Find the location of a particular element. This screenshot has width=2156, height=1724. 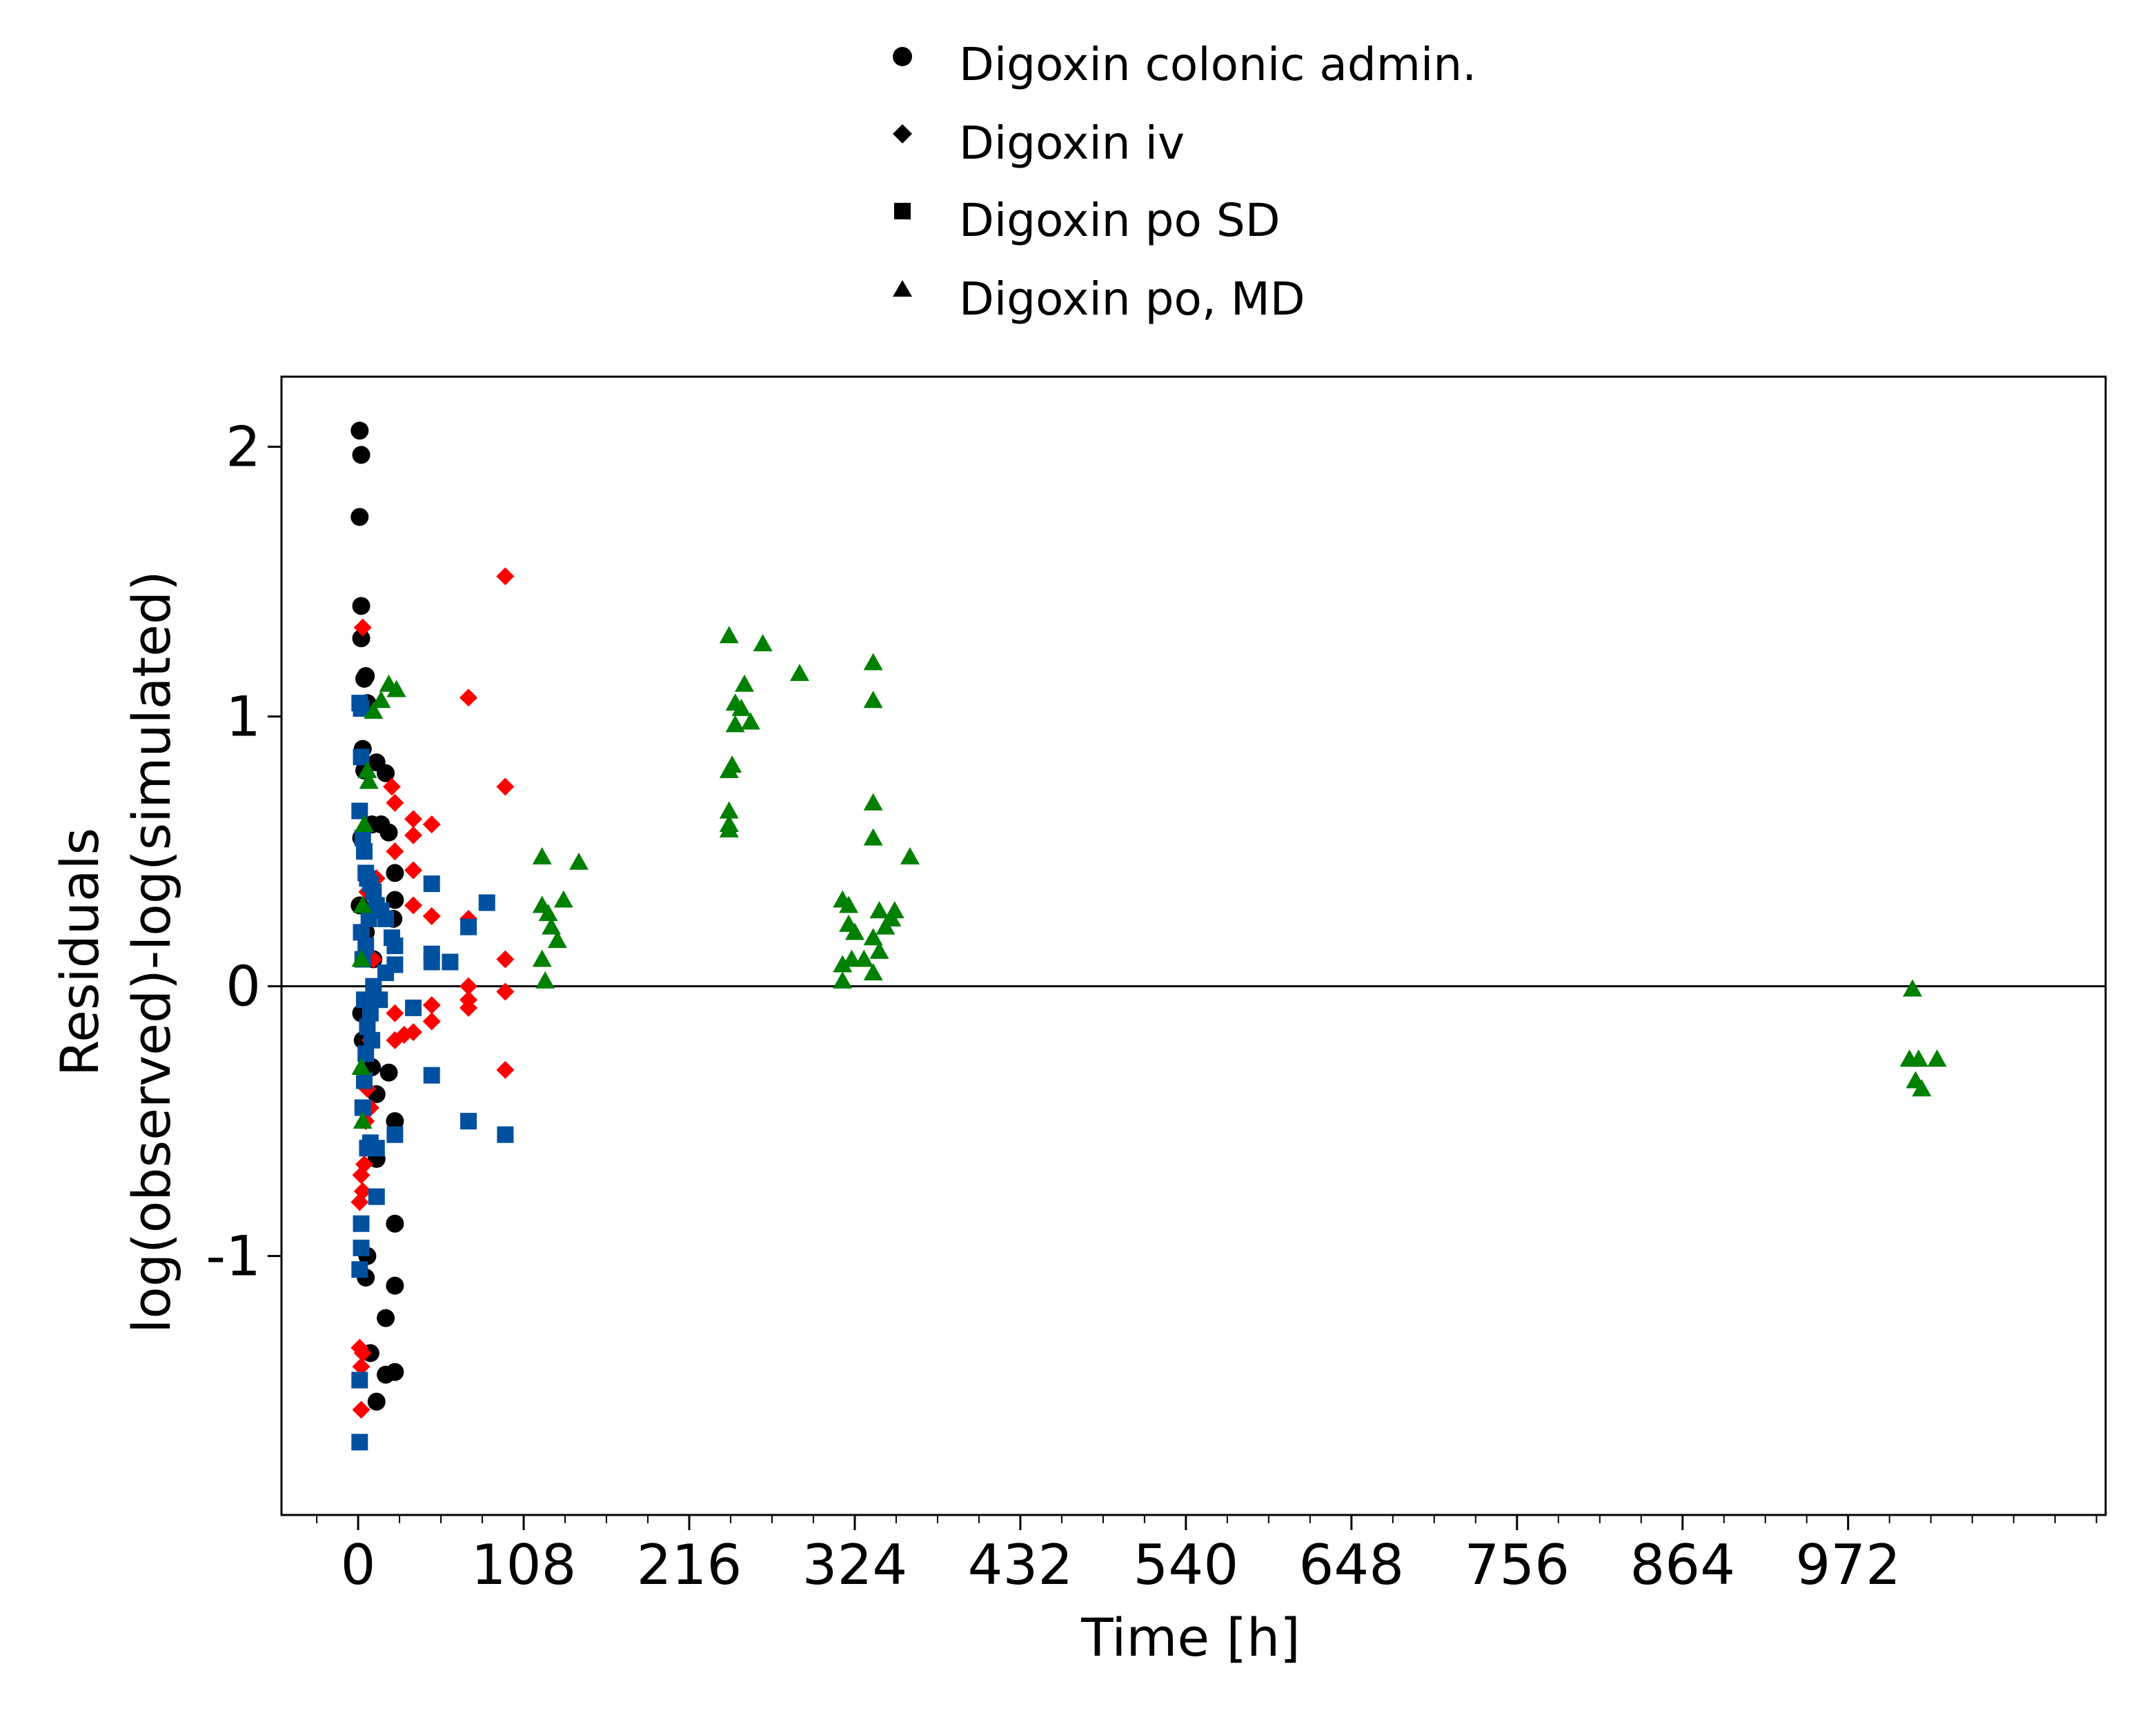

legend-item-po-sd: Digoxin po SD is located at coordinates (1087, 220).